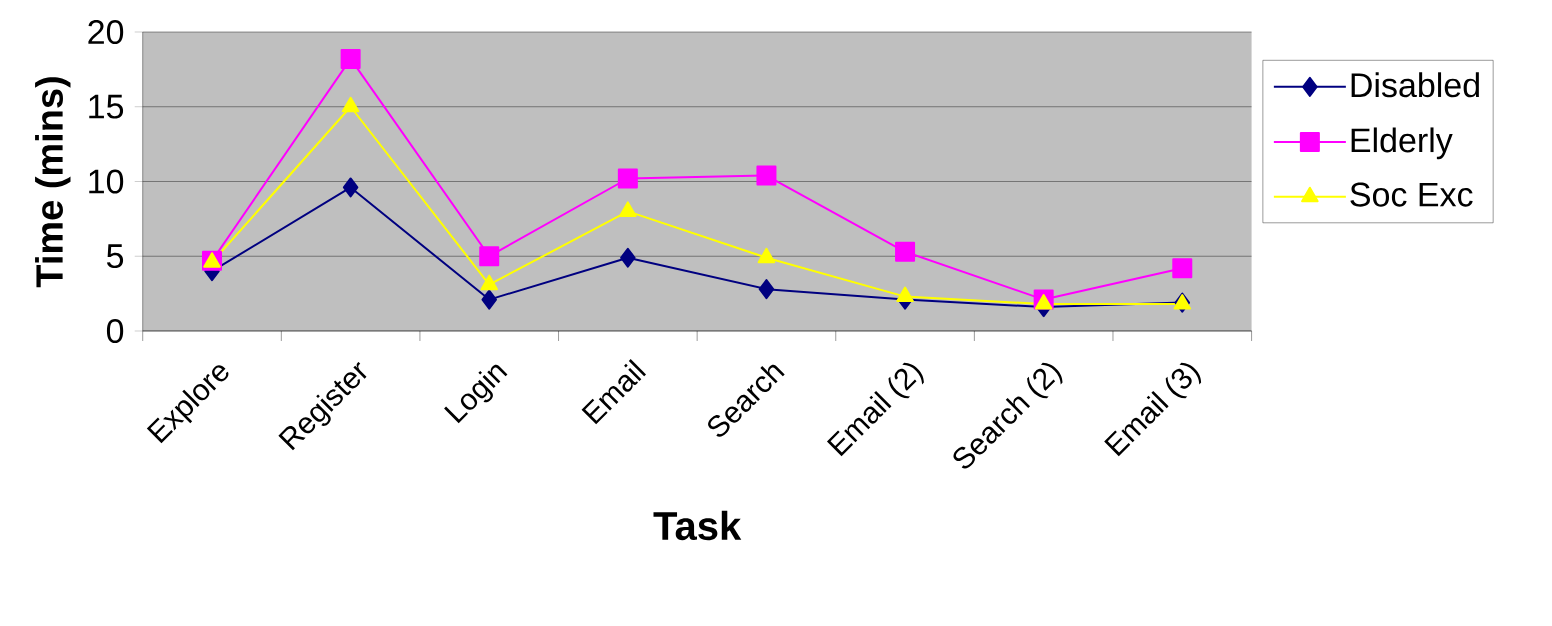  What do you see at coordinates (106, 181) in the screenshot?
I see `y-tick-label: 10` at bounding box center [106, 181].